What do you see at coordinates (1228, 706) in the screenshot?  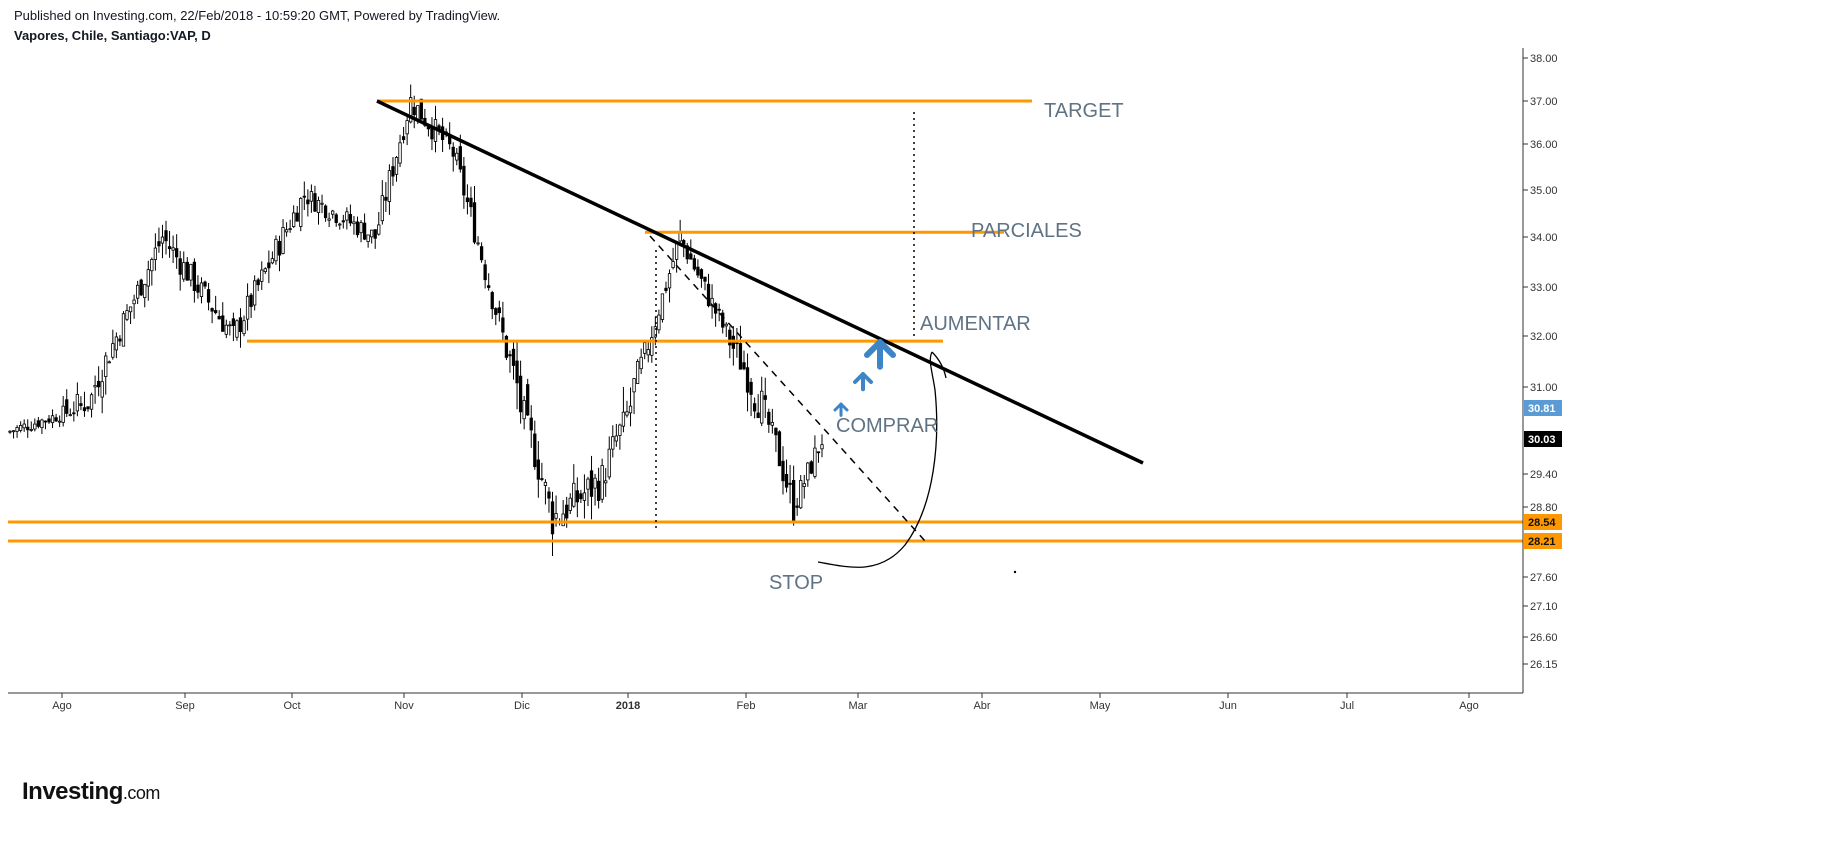 I see `x-tick-label: Jun` at bounding box center [1228, 706].